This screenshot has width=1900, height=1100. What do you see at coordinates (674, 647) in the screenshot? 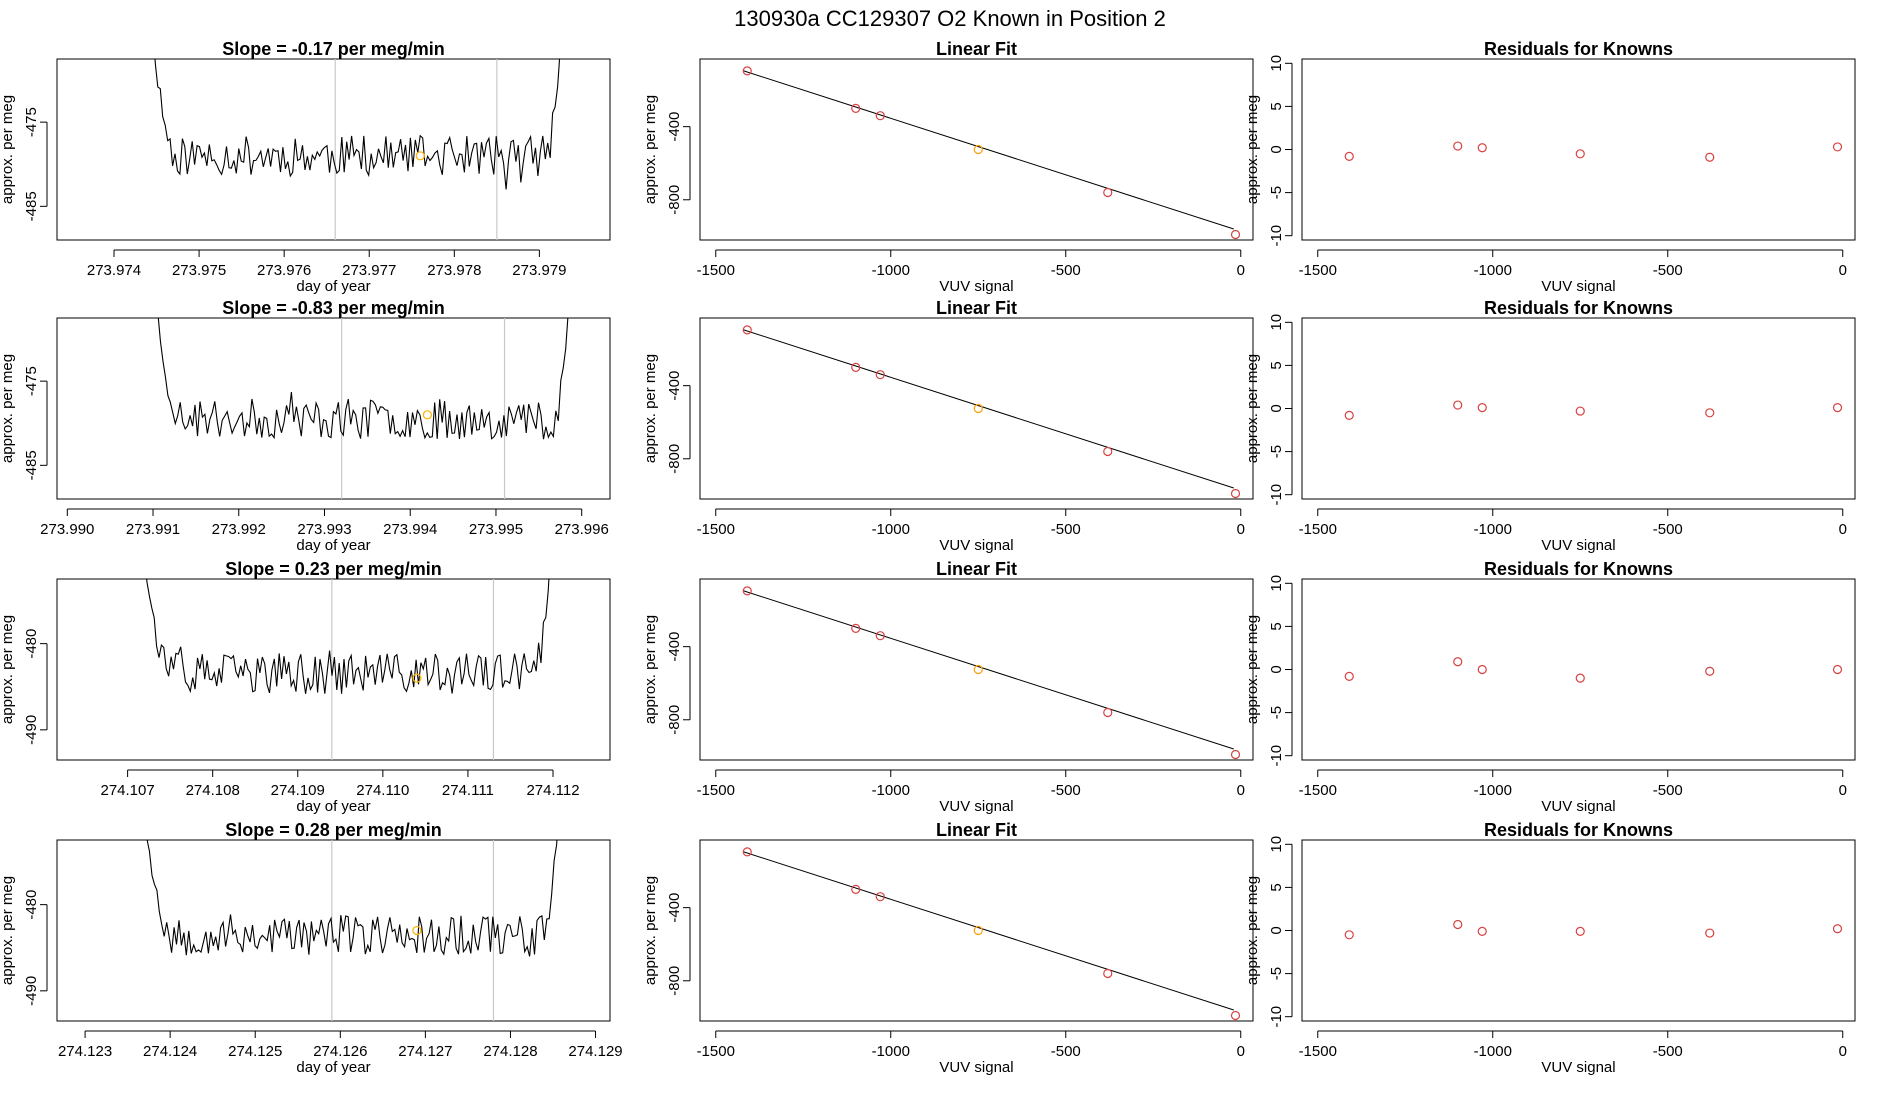
I see `y-tick-label: -400` at bounding box center [674, 647].